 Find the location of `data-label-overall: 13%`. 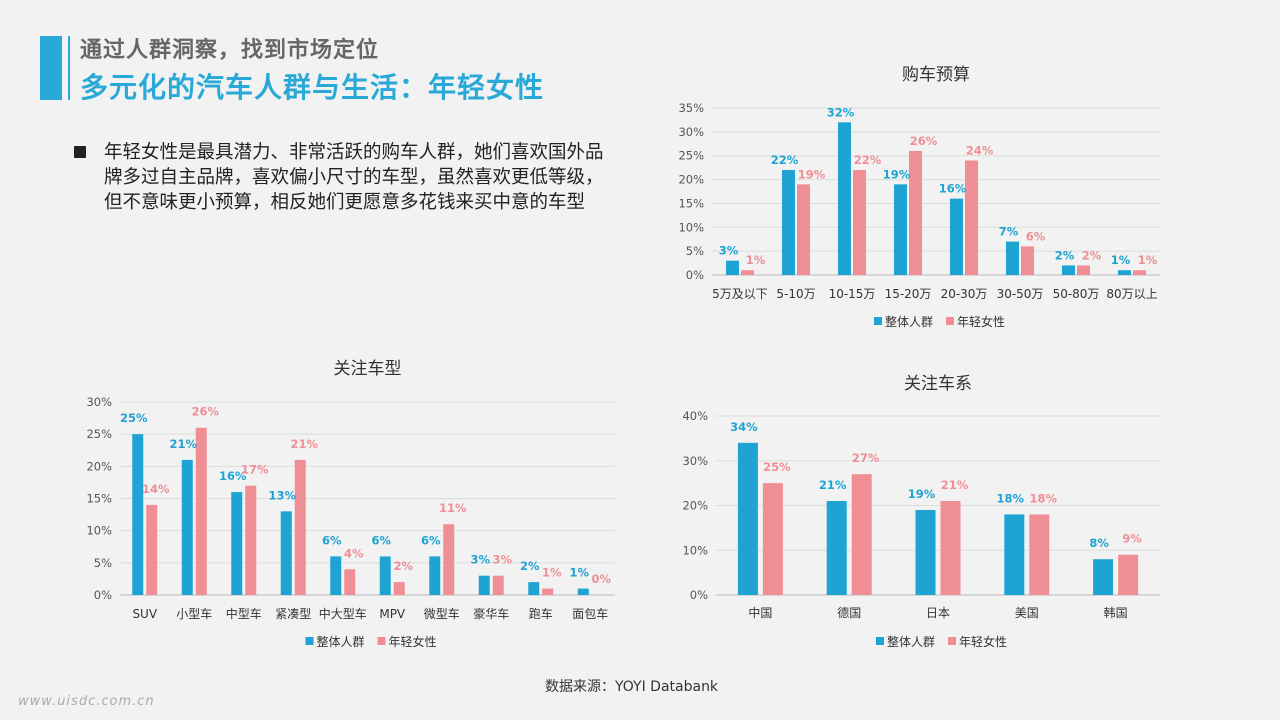

data-label-overall: 13% is located at coordinates (282, 495).